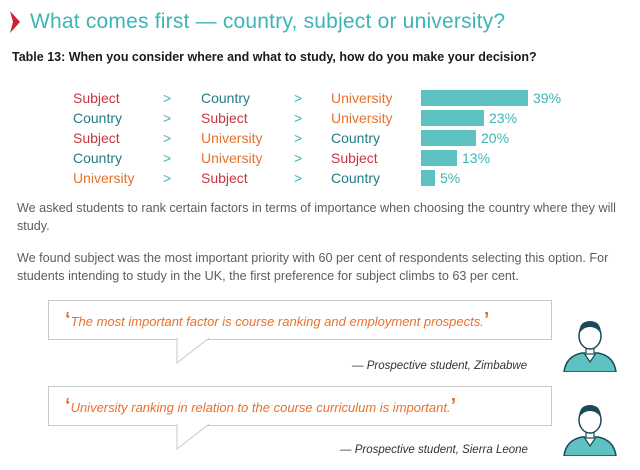 The height and width of the screenshot is (470, 640). I want to click on ranking-row: University > Subject > Country 5%, so click(320, 178).